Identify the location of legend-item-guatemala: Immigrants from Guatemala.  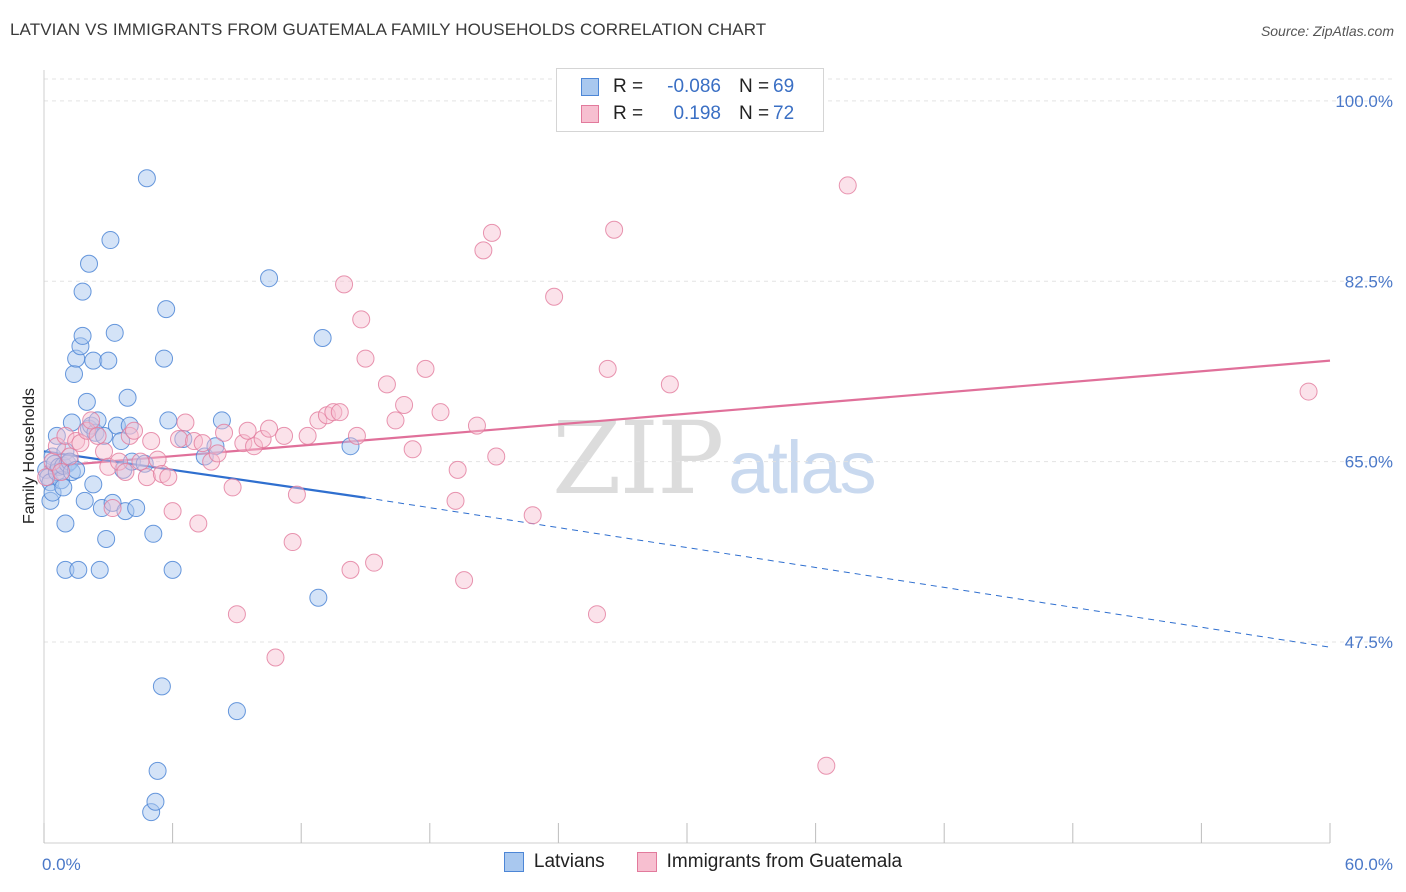
(769, 862).